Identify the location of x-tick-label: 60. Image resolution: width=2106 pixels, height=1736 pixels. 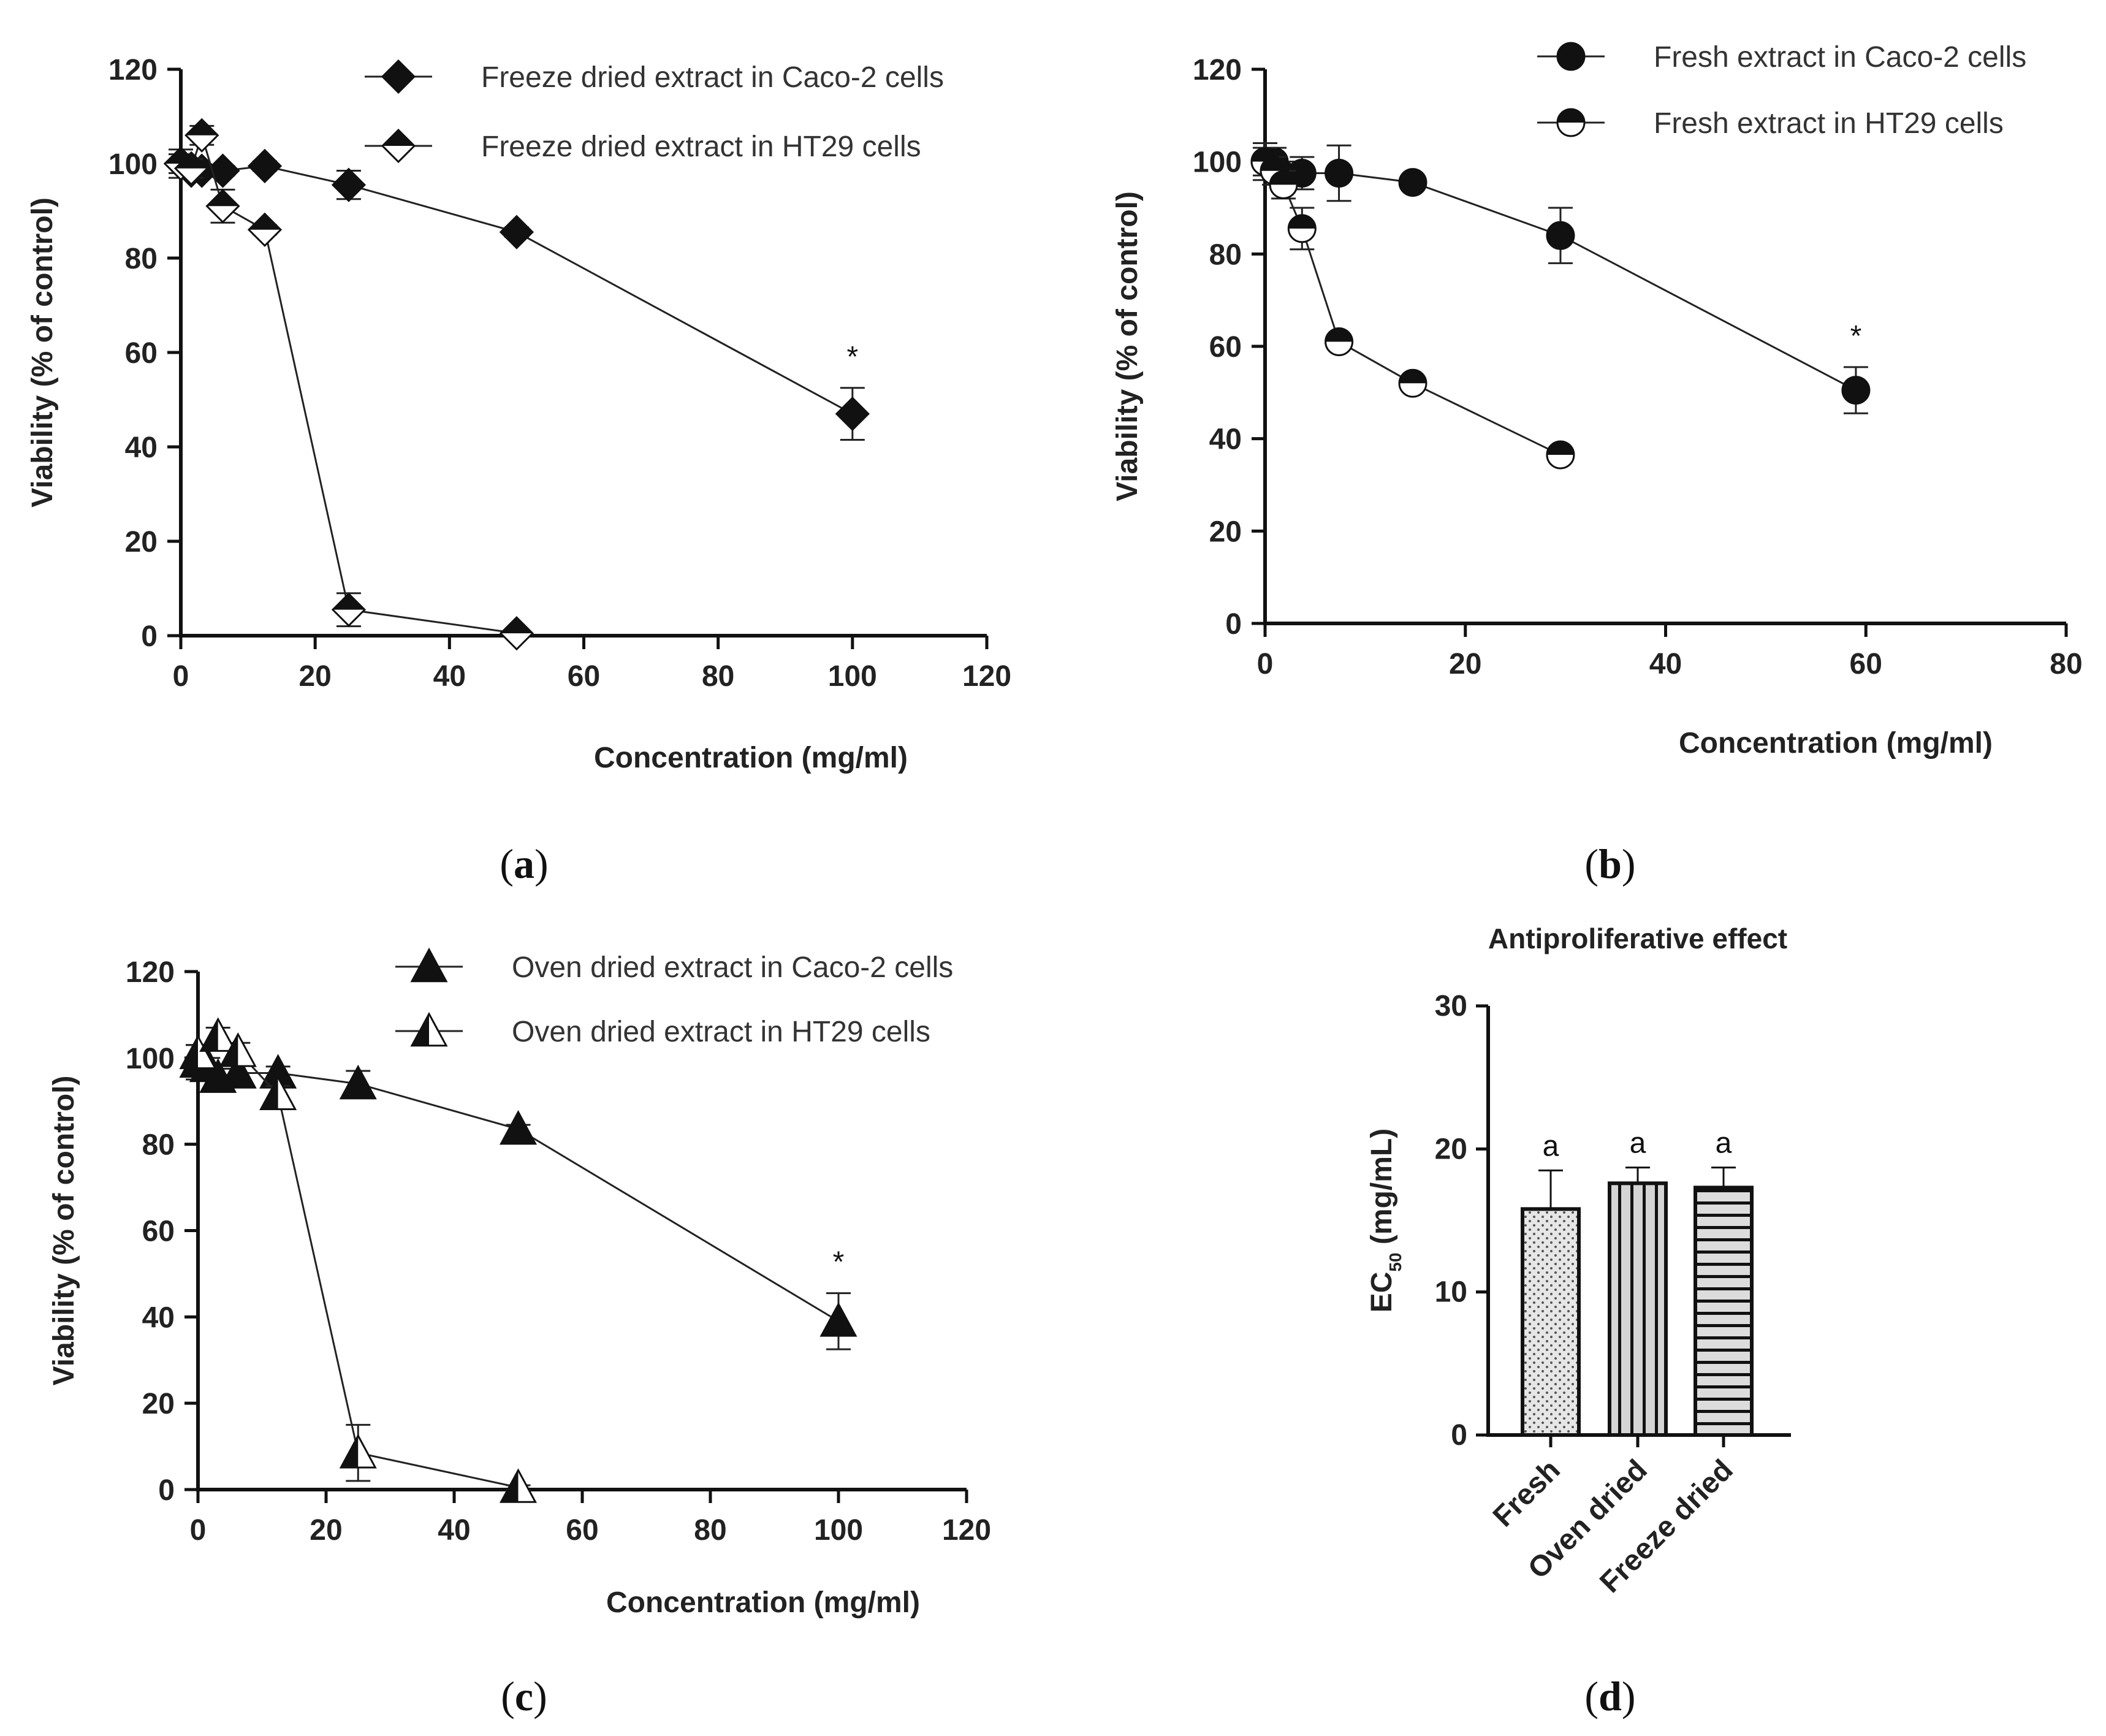
(584, 676).